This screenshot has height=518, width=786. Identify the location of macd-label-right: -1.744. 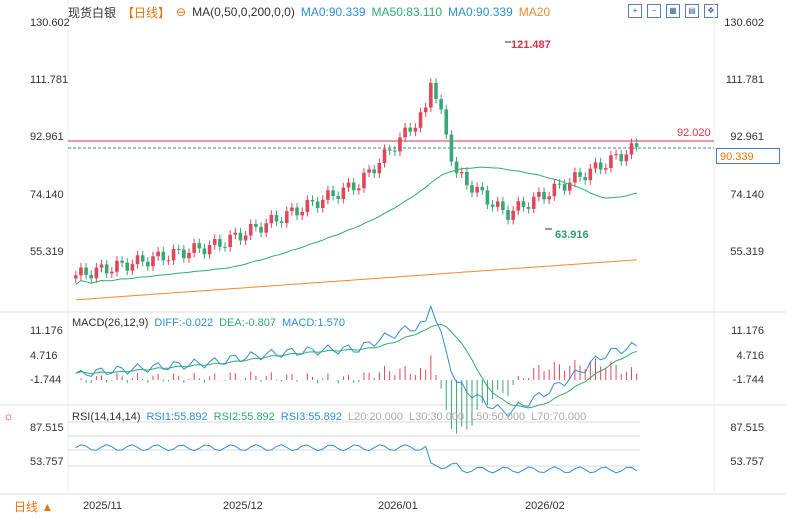
(748, 380).